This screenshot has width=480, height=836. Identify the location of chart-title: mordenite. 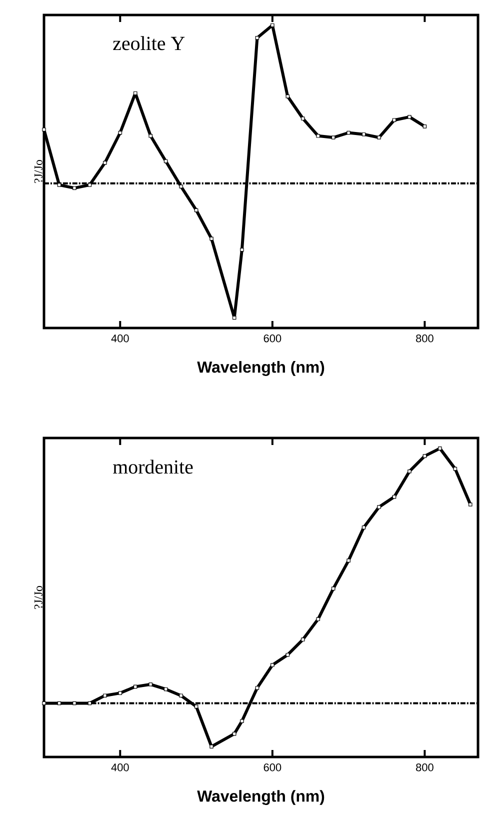
(153, 467).